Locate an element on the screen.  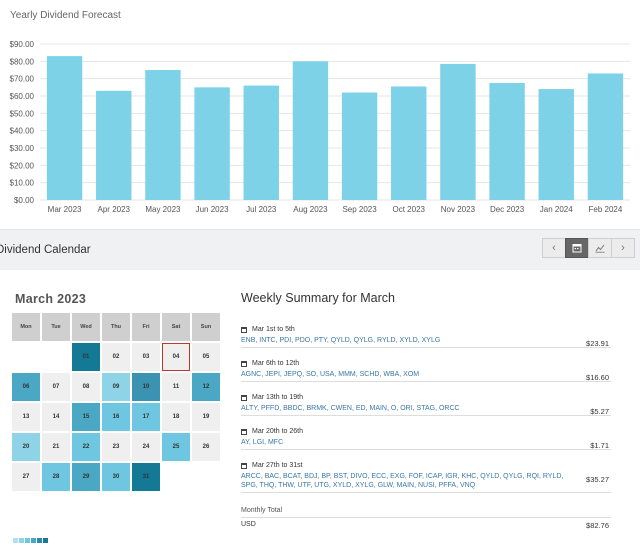
week-amount: $23.91 is located at coordinates (597, 343).